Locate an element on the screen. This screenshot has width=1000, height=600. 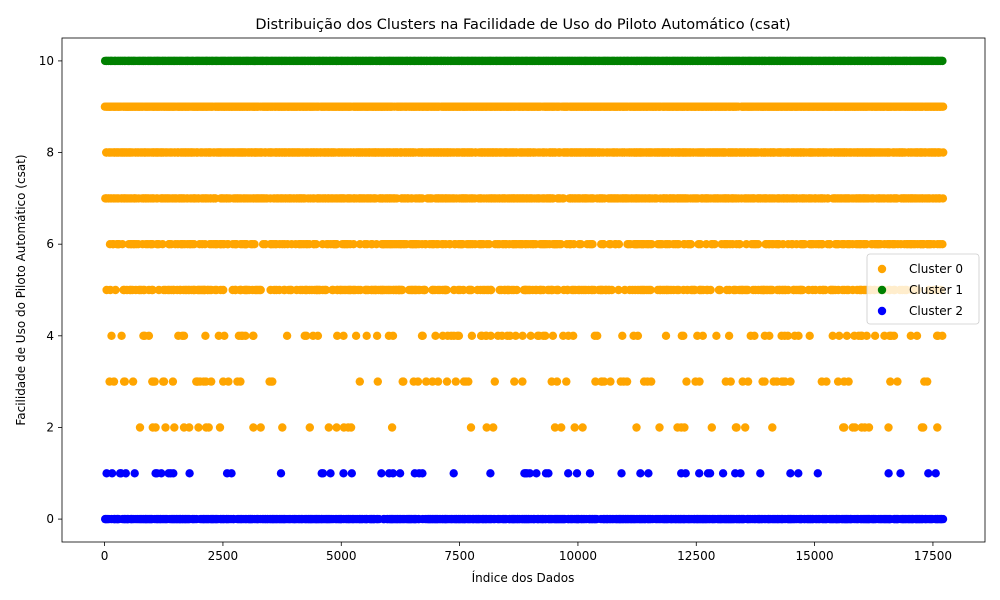
x-axis: 0 2500 5000 7500 10000 12500 15000 17500 is located at coordinates (526, 552).